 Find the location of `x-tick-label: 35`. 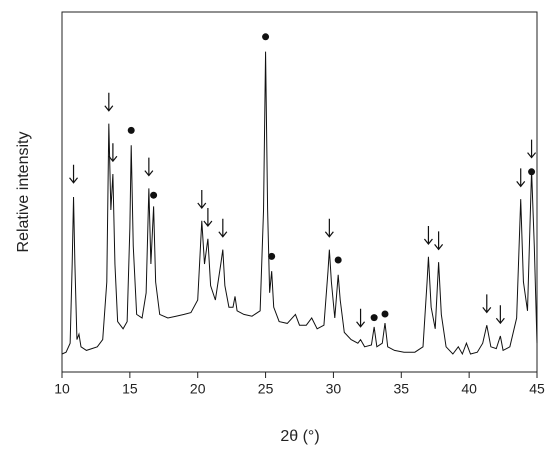

x-tick-label: 35 is located at coordinates (401, 389).